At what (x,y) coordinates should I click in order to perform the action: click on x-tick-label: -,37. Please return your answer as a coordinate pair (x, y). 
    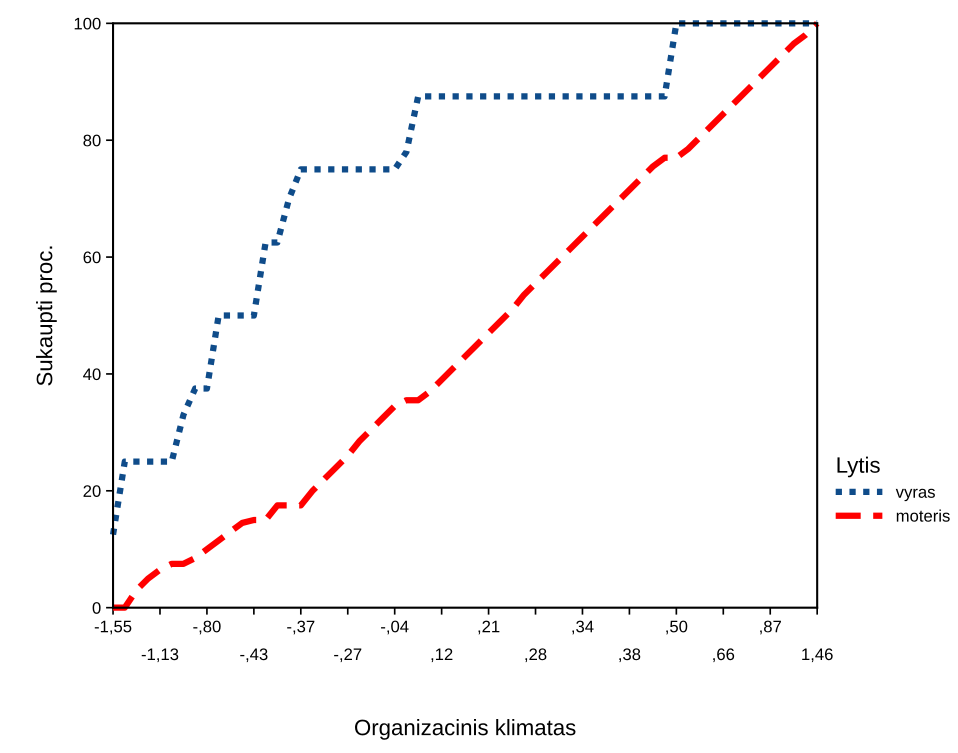
    Looking at the image, I should click on (300, 627).